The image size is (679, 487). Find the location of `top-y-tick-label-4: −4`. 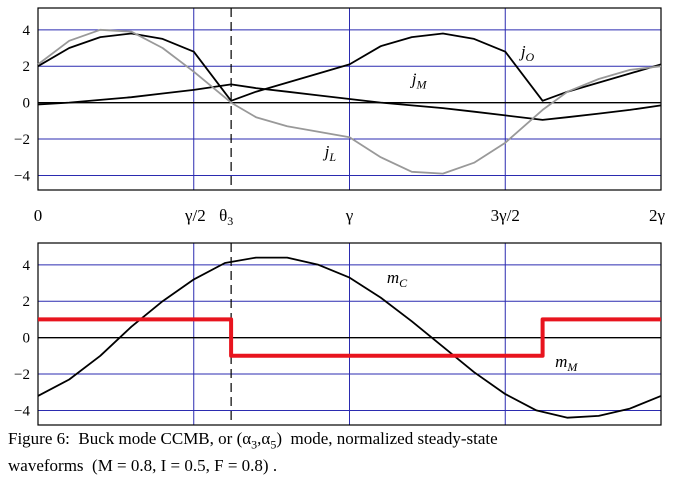

top-y-tick-label-4: −4 is located at coordinates (22, 176).